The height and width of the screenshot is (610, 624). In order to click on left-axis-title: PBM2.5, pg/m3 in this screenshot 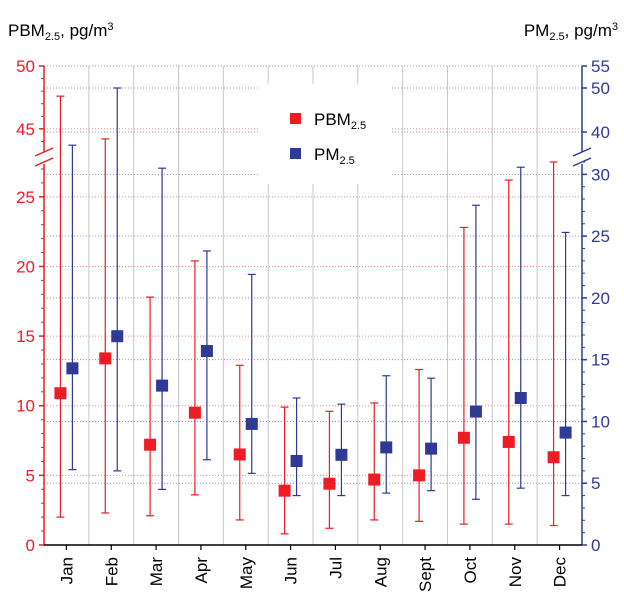, I will do `click(61, 32)`.